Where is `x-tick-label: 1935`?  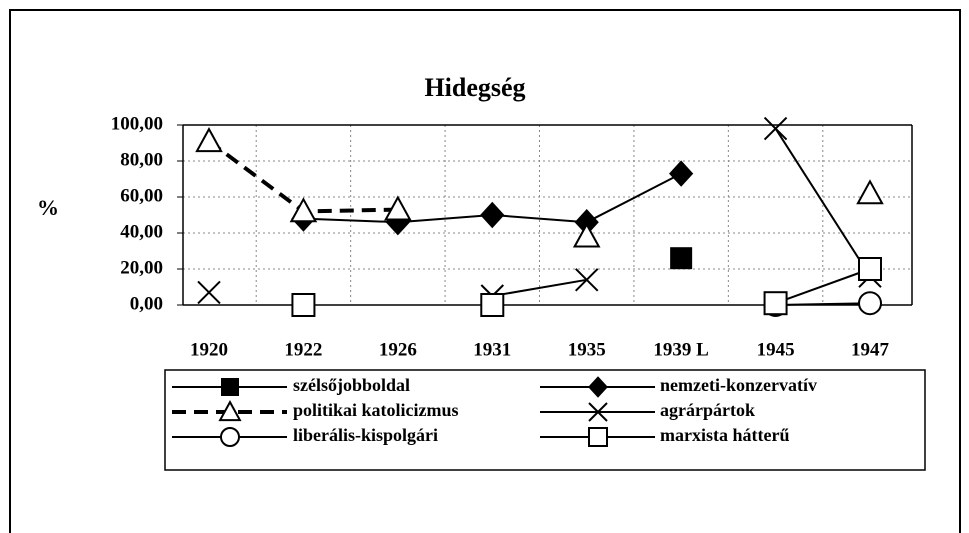 x-tick-label: 1935 is located at coordinates (587, 349).